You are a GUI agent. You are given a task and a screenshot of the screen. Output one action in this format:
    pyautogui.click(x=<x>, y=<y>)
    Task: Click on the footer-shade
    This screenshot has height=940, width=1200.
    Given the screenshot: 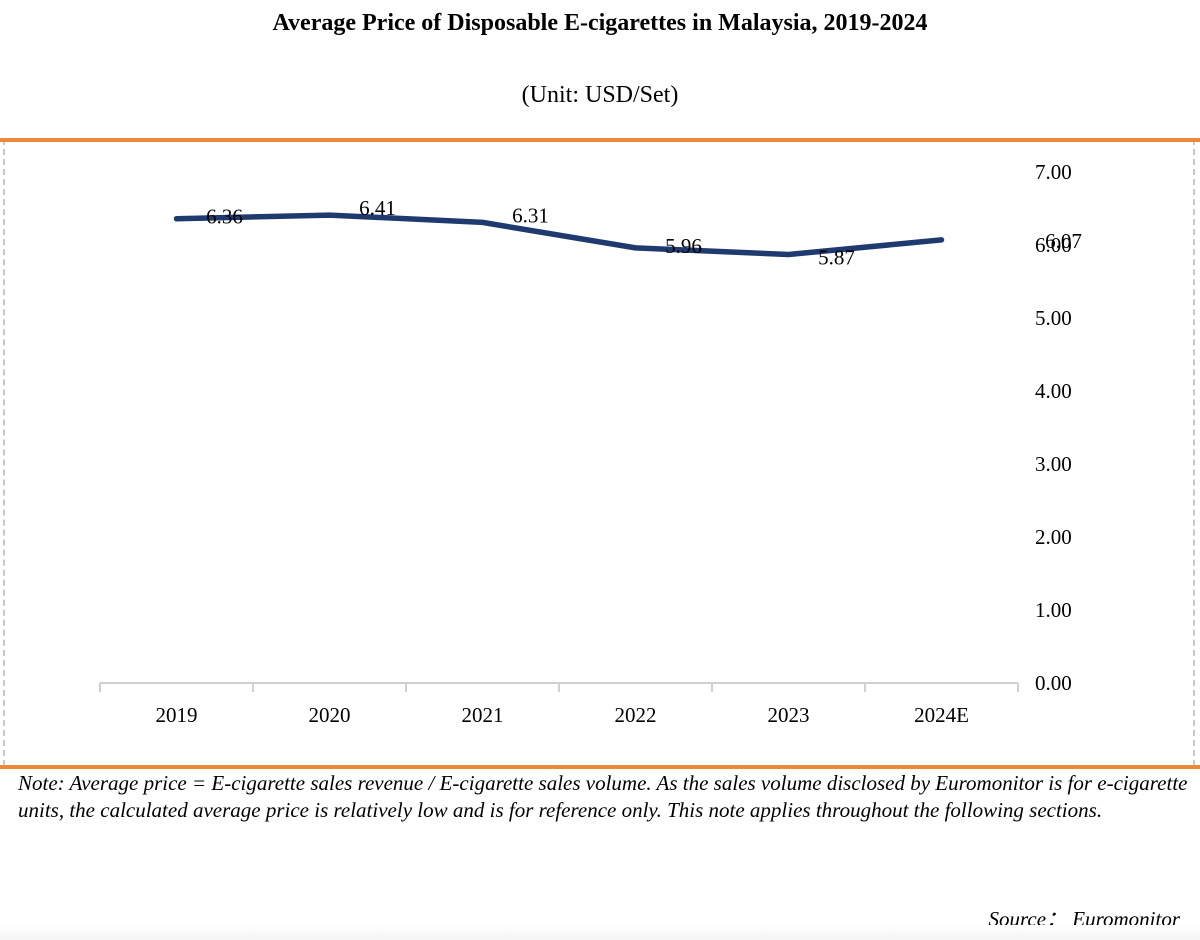 What is the action you would take?
    pyautogui.click(x=600, y=932)
    